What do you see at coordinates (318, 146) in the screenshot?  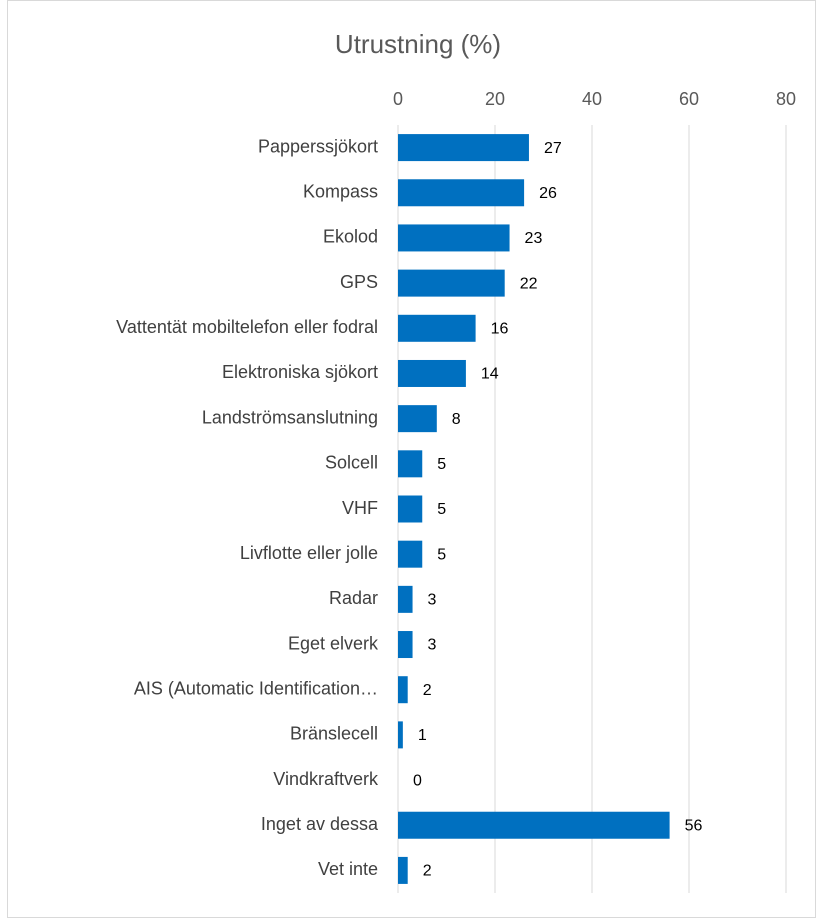 I see `category-label: Papperssjökort` at bounding box center [318, 146].